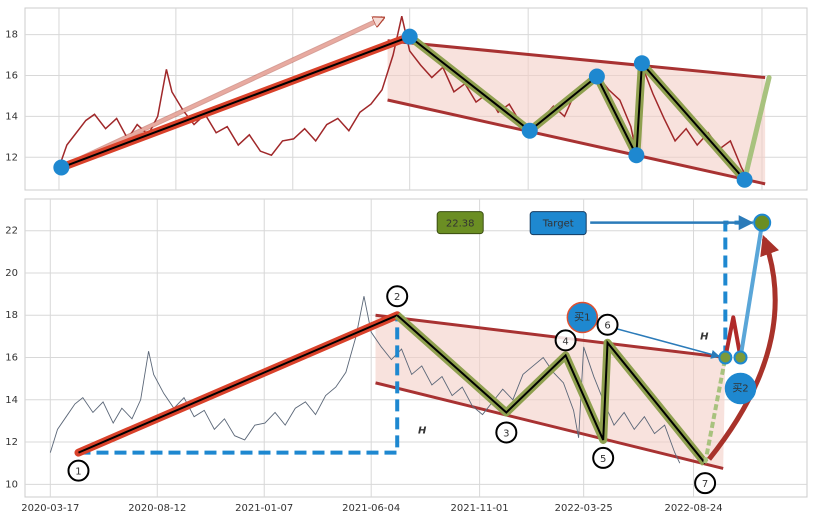 The width and height of the screenshot is (822, 520). I want to click on pattern-label: 7, so click(705, 484).